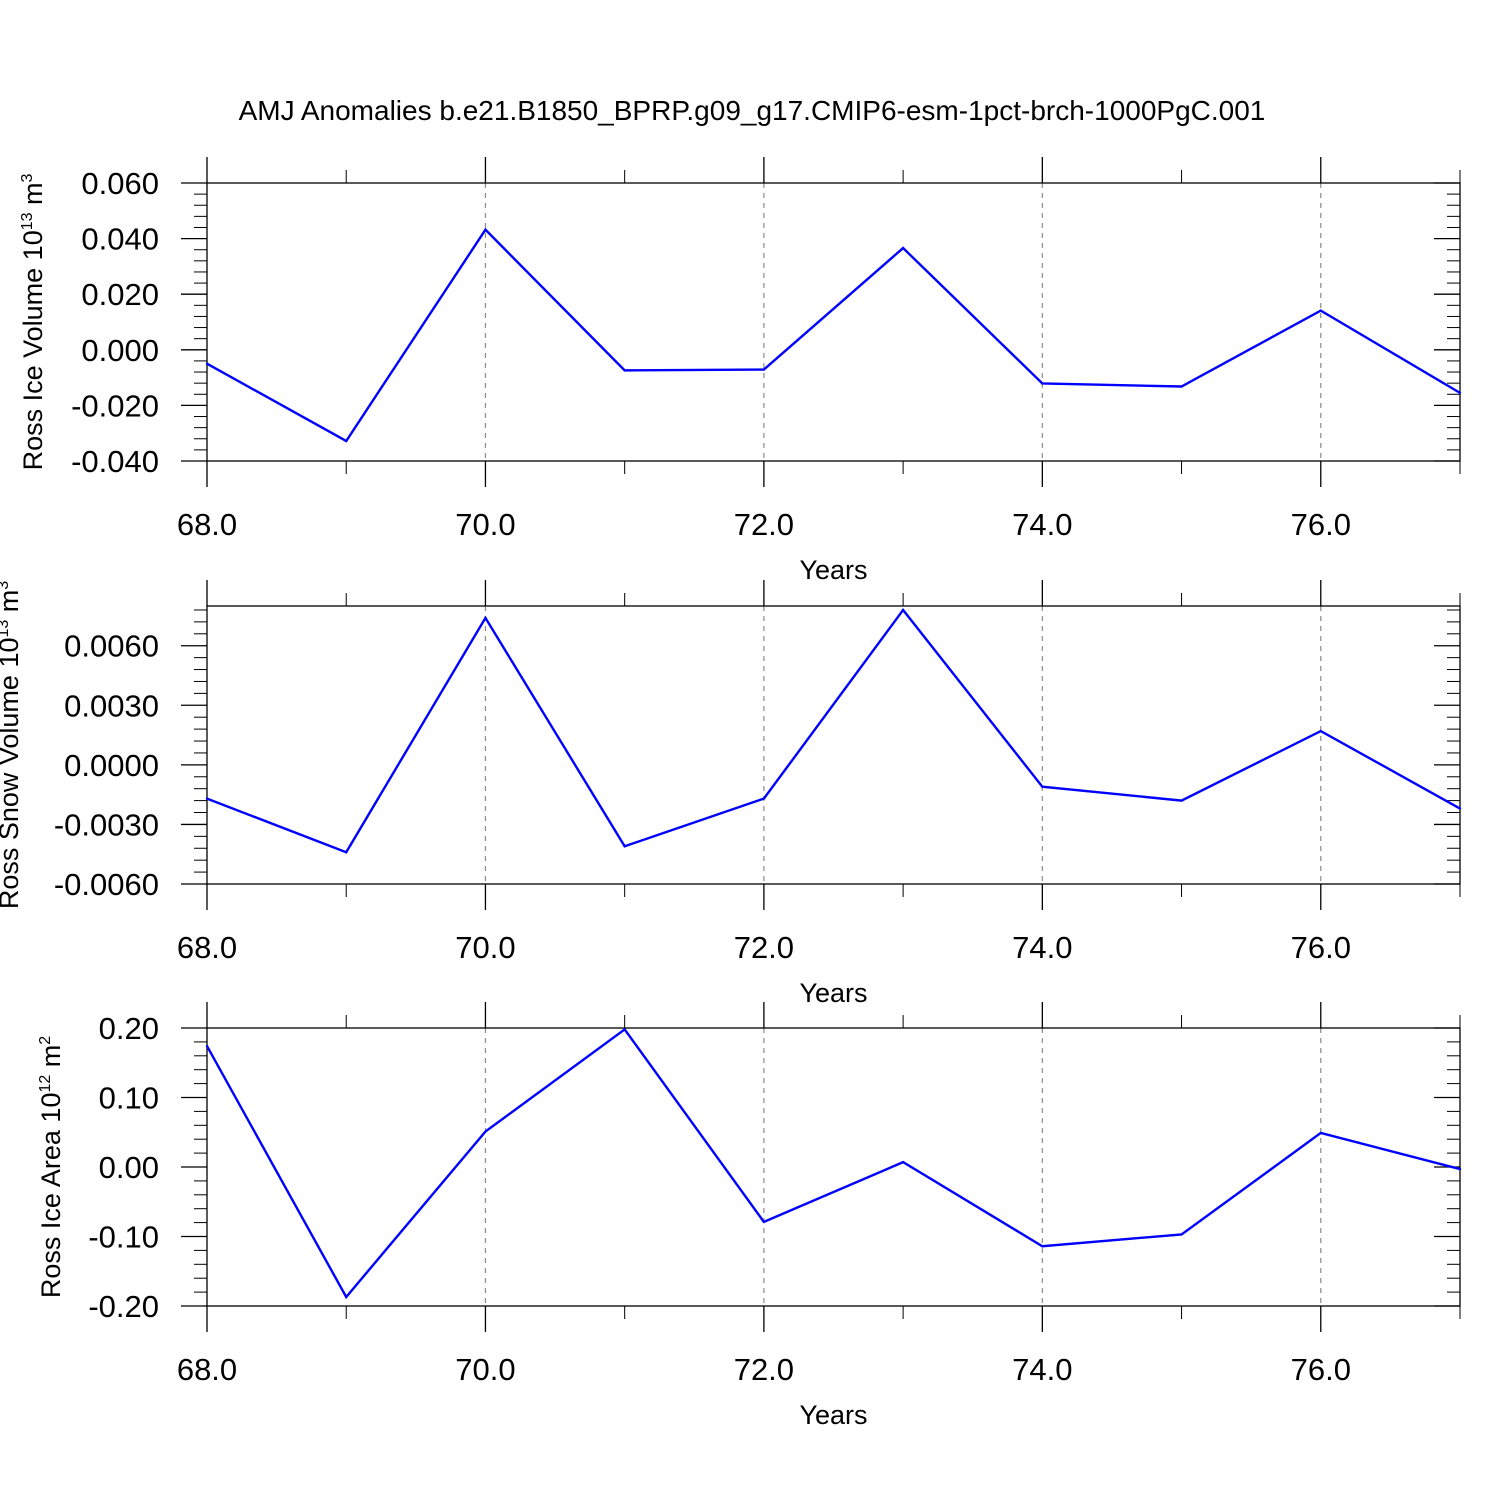 The width and height of the screenshot is (1500, 1500). Describe the element at coordinates (111, 765) in the screenshot. I see `y-tick-label: 0.0000` at that location.